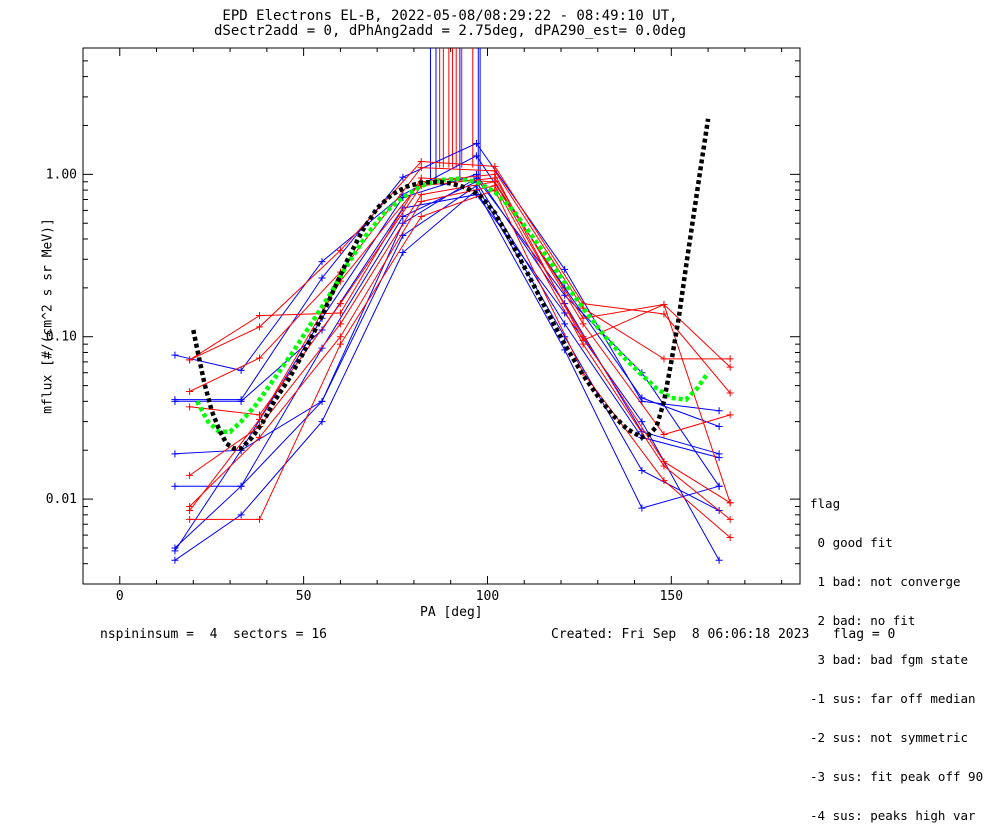  What do you see at coordinates (48, 316) in the screenshot?
I see `y-axis-label: mflux [#/(cm^2 s sr MeV)]` at bounding box center [48, 316].